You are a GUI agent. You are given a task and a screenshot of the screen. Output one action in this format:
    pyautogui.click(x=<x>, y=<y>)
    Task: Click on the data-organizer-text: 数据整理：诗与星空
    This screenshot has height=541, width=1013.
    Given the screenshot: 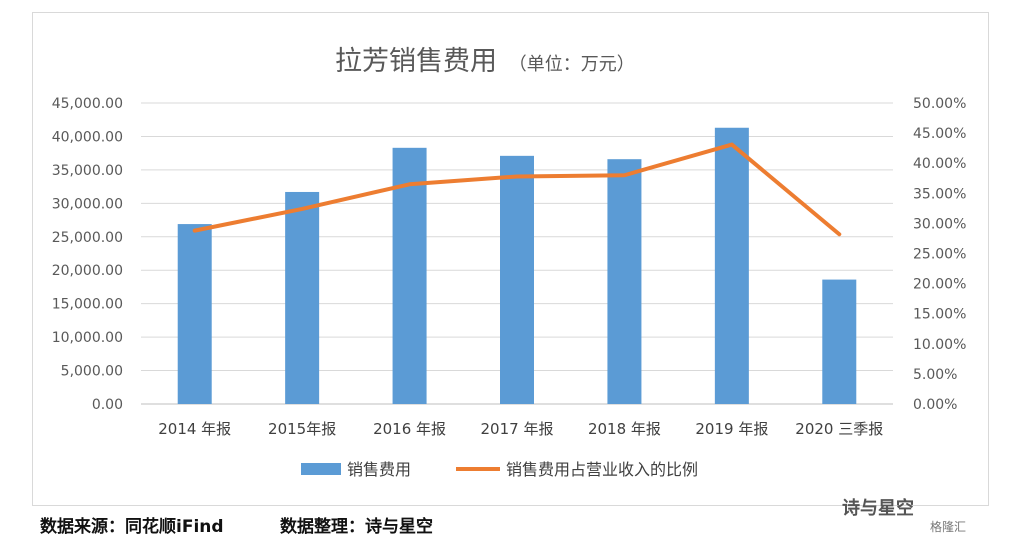 What is the action you would take?
    pyautogui.click(x=356, y=527)
    